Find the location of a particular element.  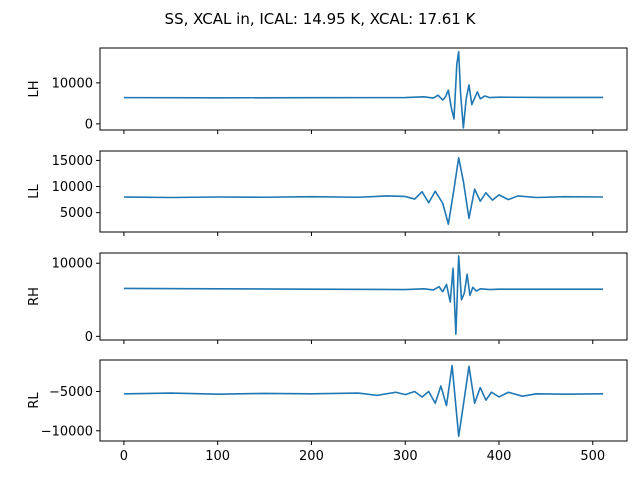

x-tick-label: 400 is located at coordinates (499, 456).